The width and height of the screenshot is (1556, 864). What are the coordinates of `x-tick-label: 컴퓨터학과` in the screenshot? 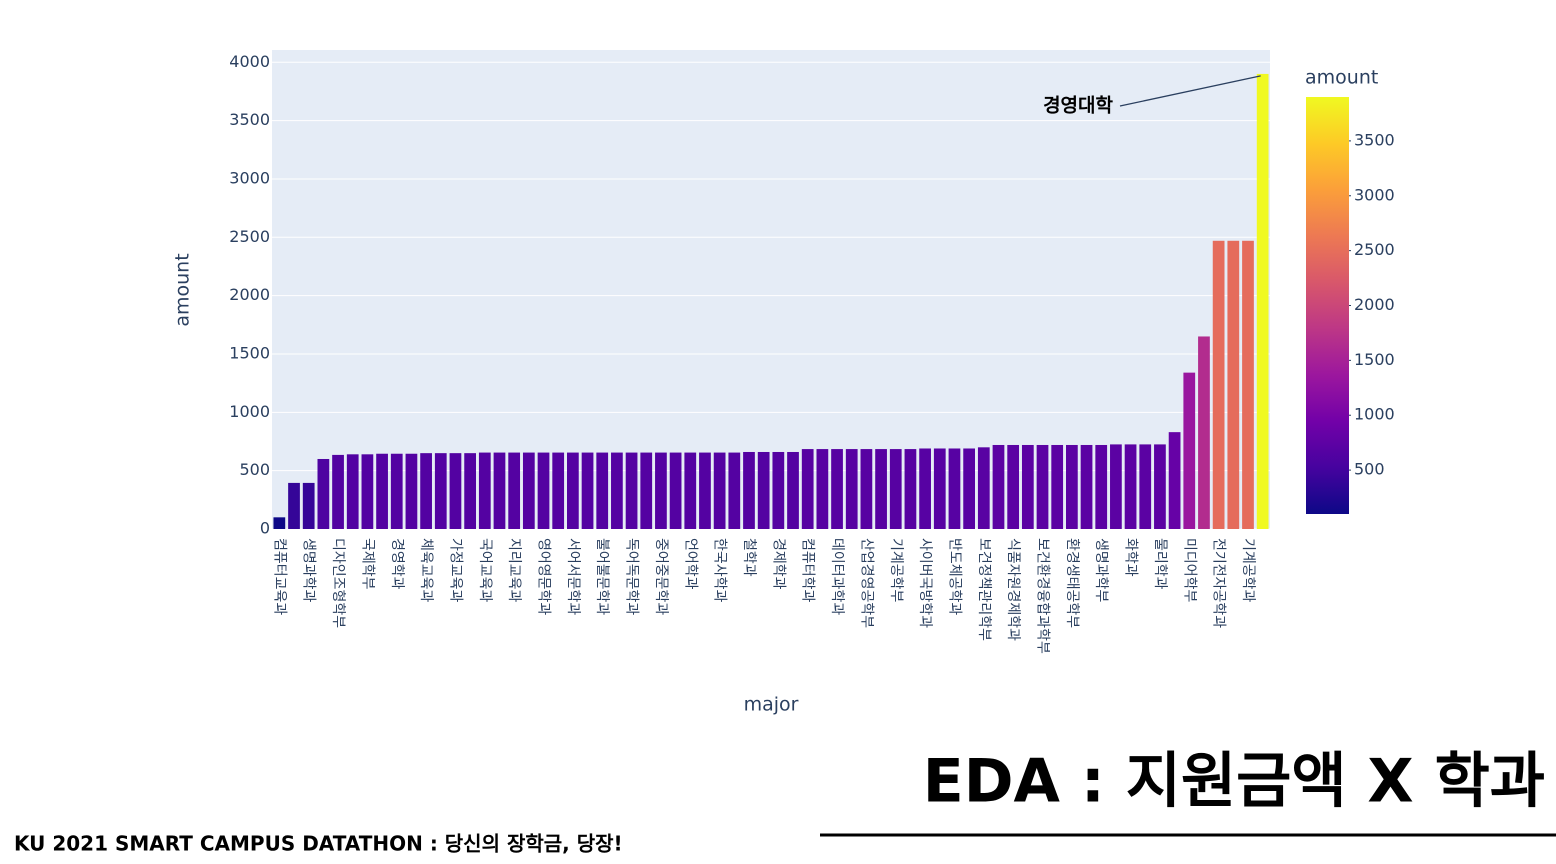 It's located at (808, 570).